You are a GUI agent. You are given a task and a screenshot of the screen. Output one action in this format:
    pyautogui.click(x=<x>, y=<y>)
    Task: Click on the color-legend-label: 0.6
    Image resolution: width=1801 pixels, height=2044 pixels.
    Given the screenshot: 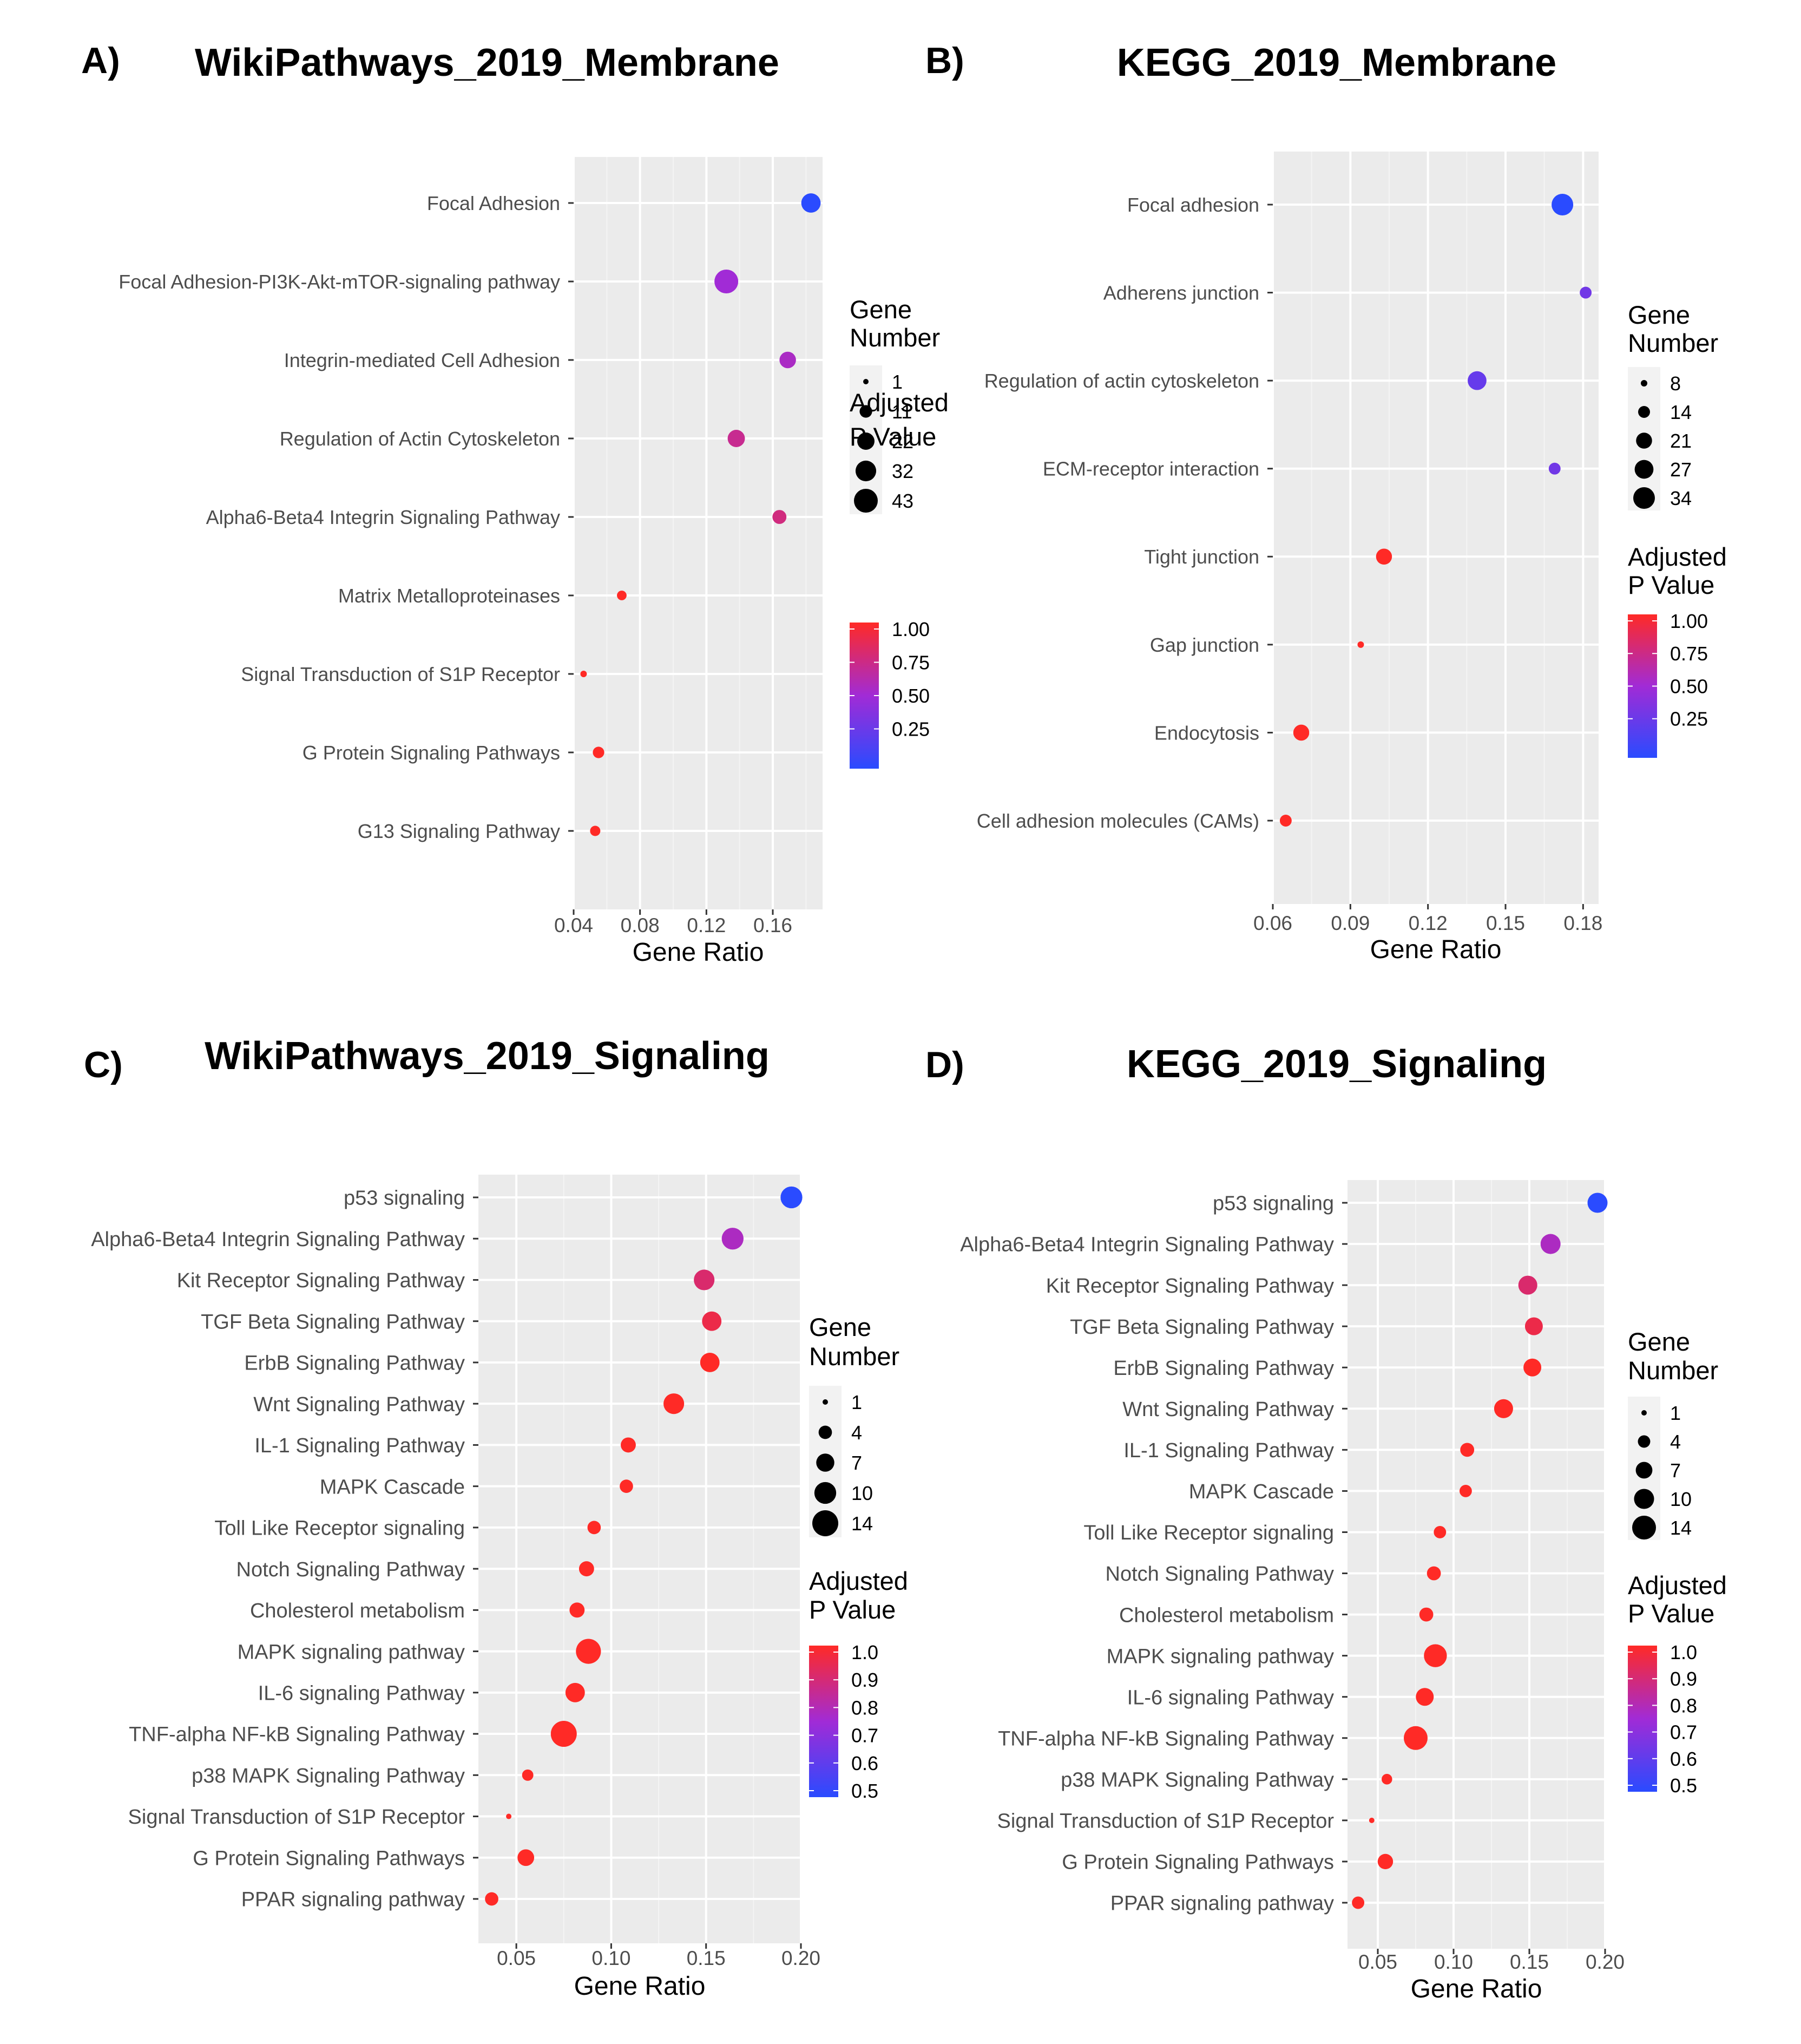 What is the action you would take?
    pyautogui.click(x=864, y=1763)
    